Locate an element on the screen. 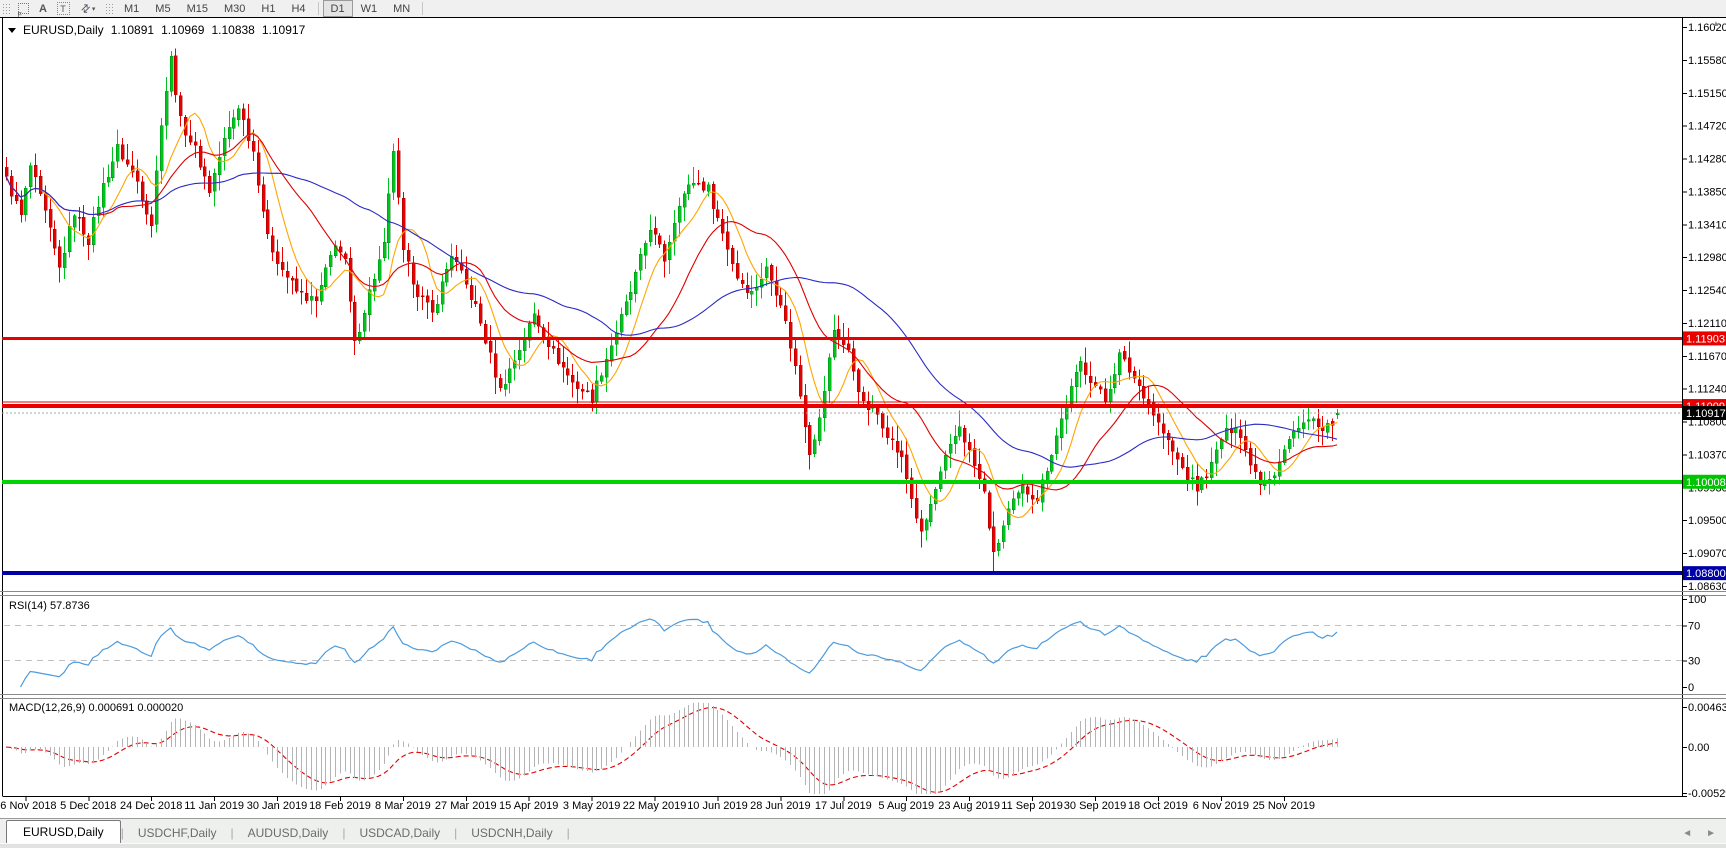 The height and width of the screenshot is (848, 1726). timeframe-button-h4: H4 is located at coordinates (298, 8).